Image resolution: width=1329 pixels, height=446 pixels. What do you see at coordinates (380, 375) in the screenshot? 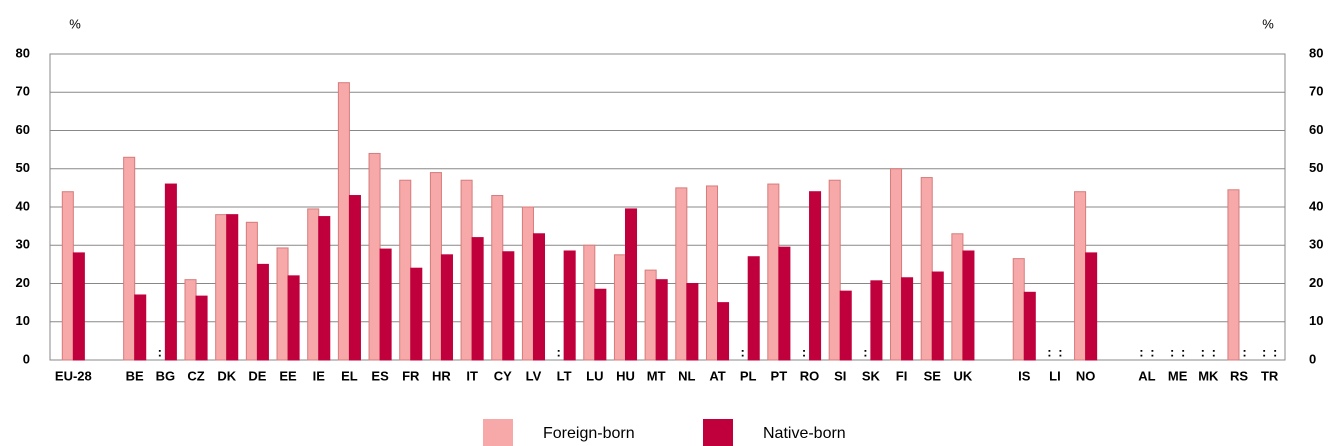
I see `x-tick-label: ES` at bounding box center [380, 375].